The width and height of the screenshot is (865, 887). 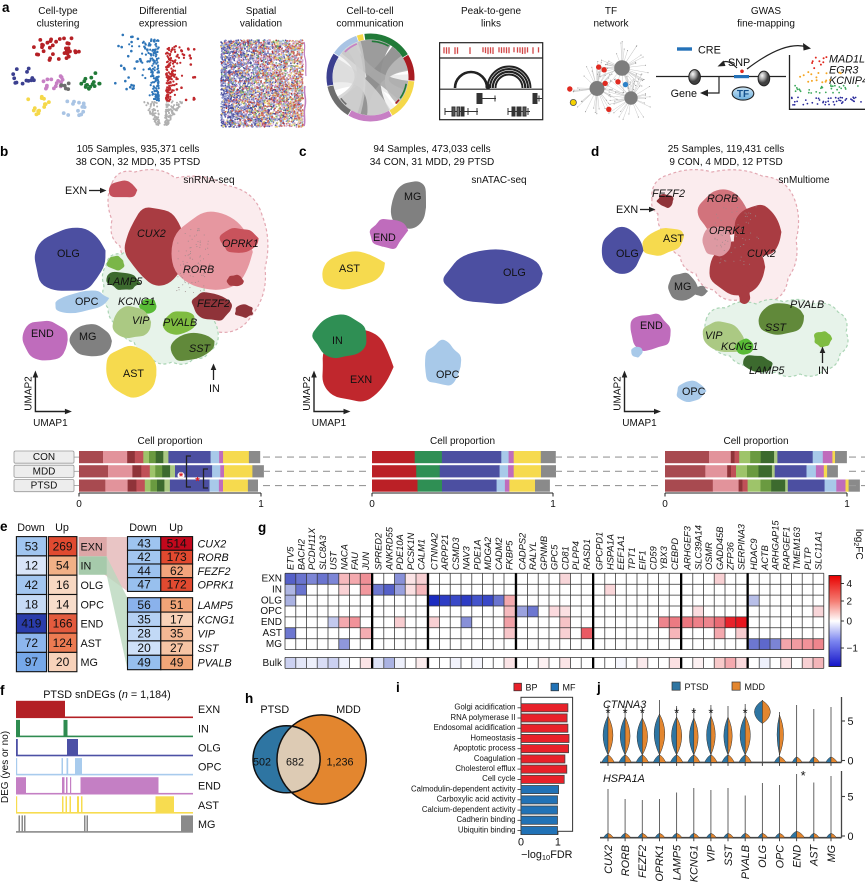 What do you see at coordinates (177, 544) in the screenshot?
I see `svg-text: 514` at bounding box center [177, 544].